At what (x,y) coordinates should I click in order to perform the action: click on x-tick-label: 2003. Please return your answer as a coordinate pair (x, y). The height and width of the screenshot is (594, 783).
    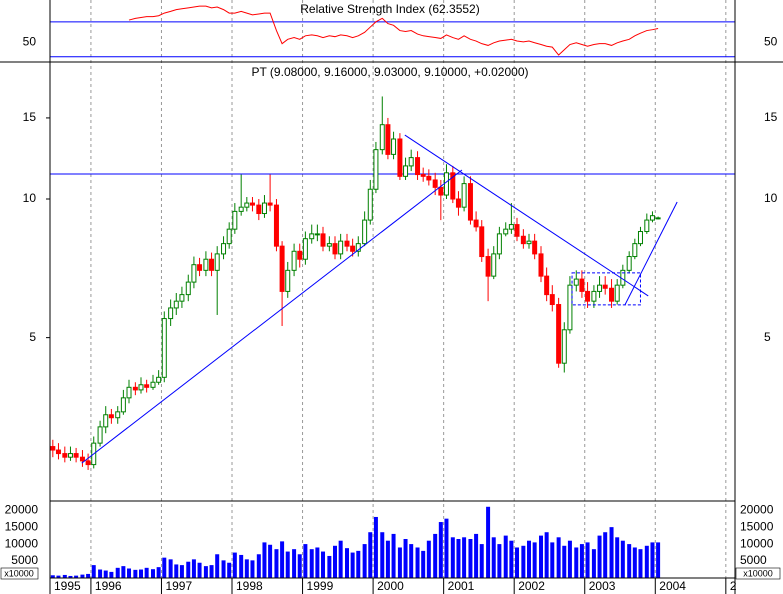
    Looking at the image, I should click on (602, 586).